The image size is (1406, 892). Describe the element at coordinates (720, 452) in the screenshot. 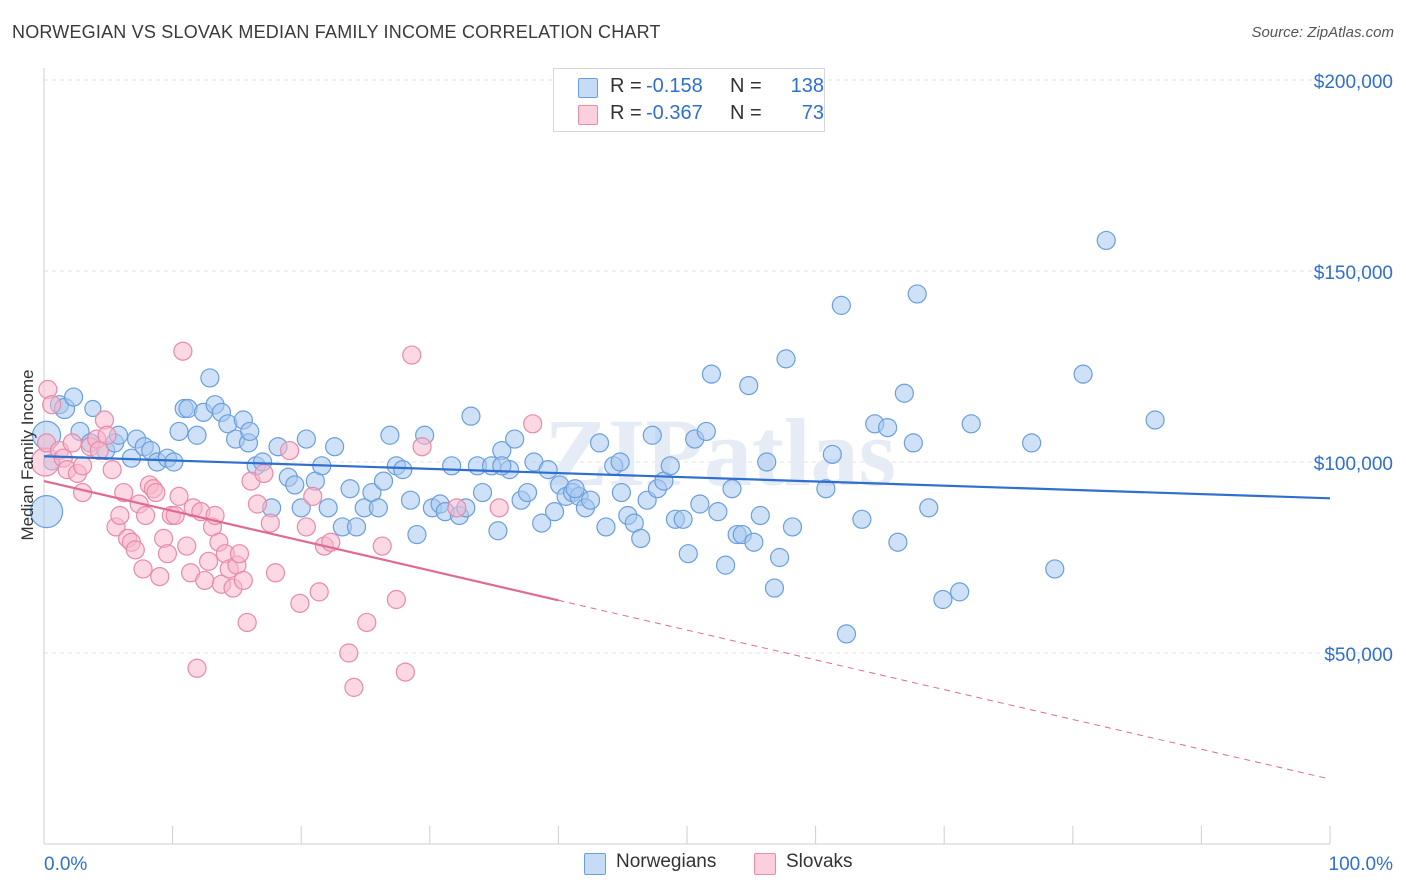

I see `watermark: ZIPatlas` at that location.